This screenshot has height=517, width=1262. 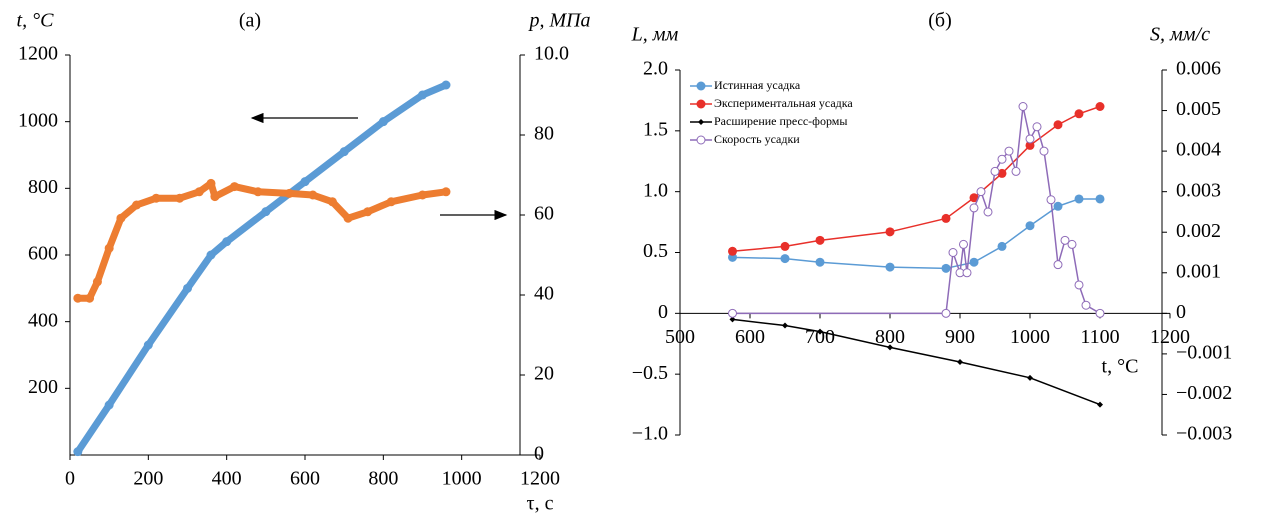 What do you see at coordinates (960, 337) in the screenshot?
I see `x-tick-label: 900` at bounding box center [960, 337].